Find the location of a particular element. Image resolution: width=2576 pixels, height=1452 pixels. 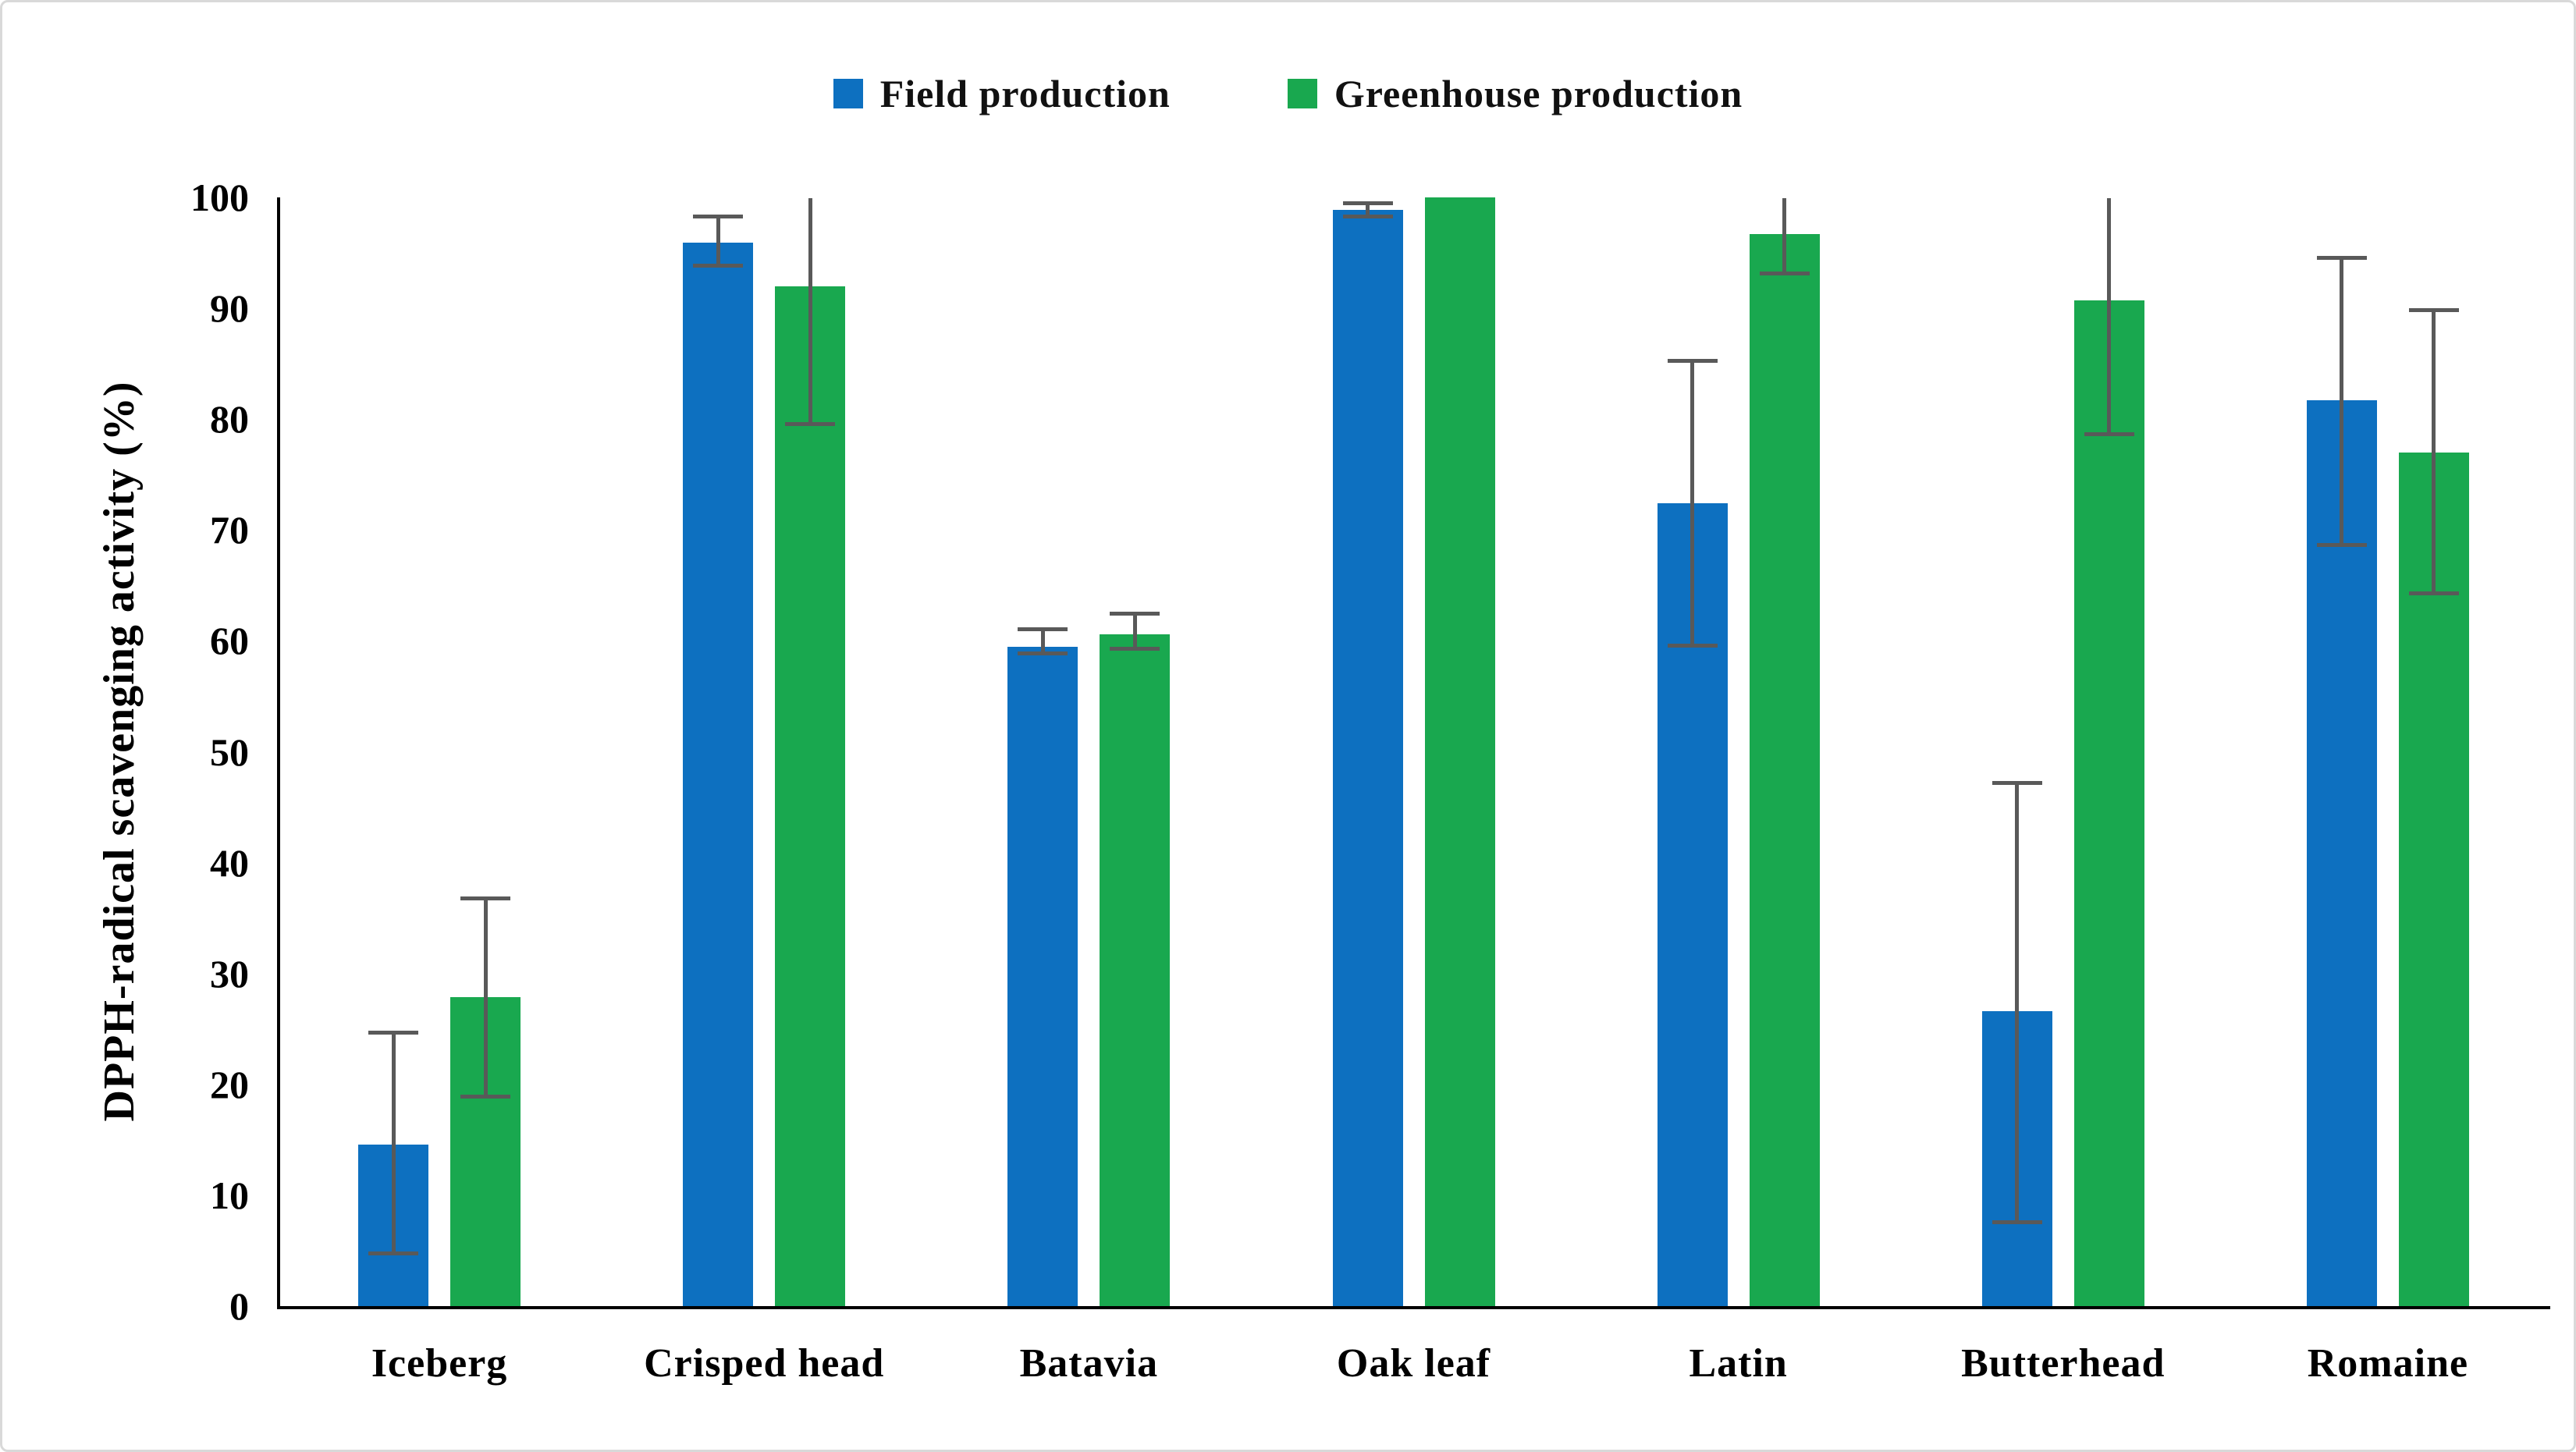

y-tick-label: 100 is located at coordinates (219, 197).